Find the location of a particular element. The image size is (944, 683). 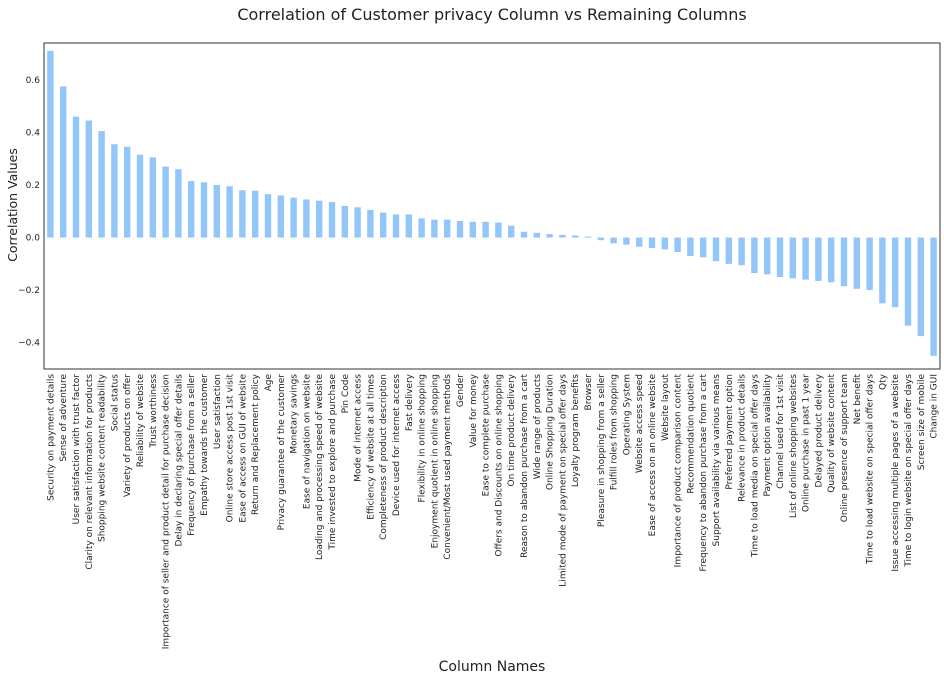

x-tick-label: Support availability via various means is located at coordinates (717, 460).